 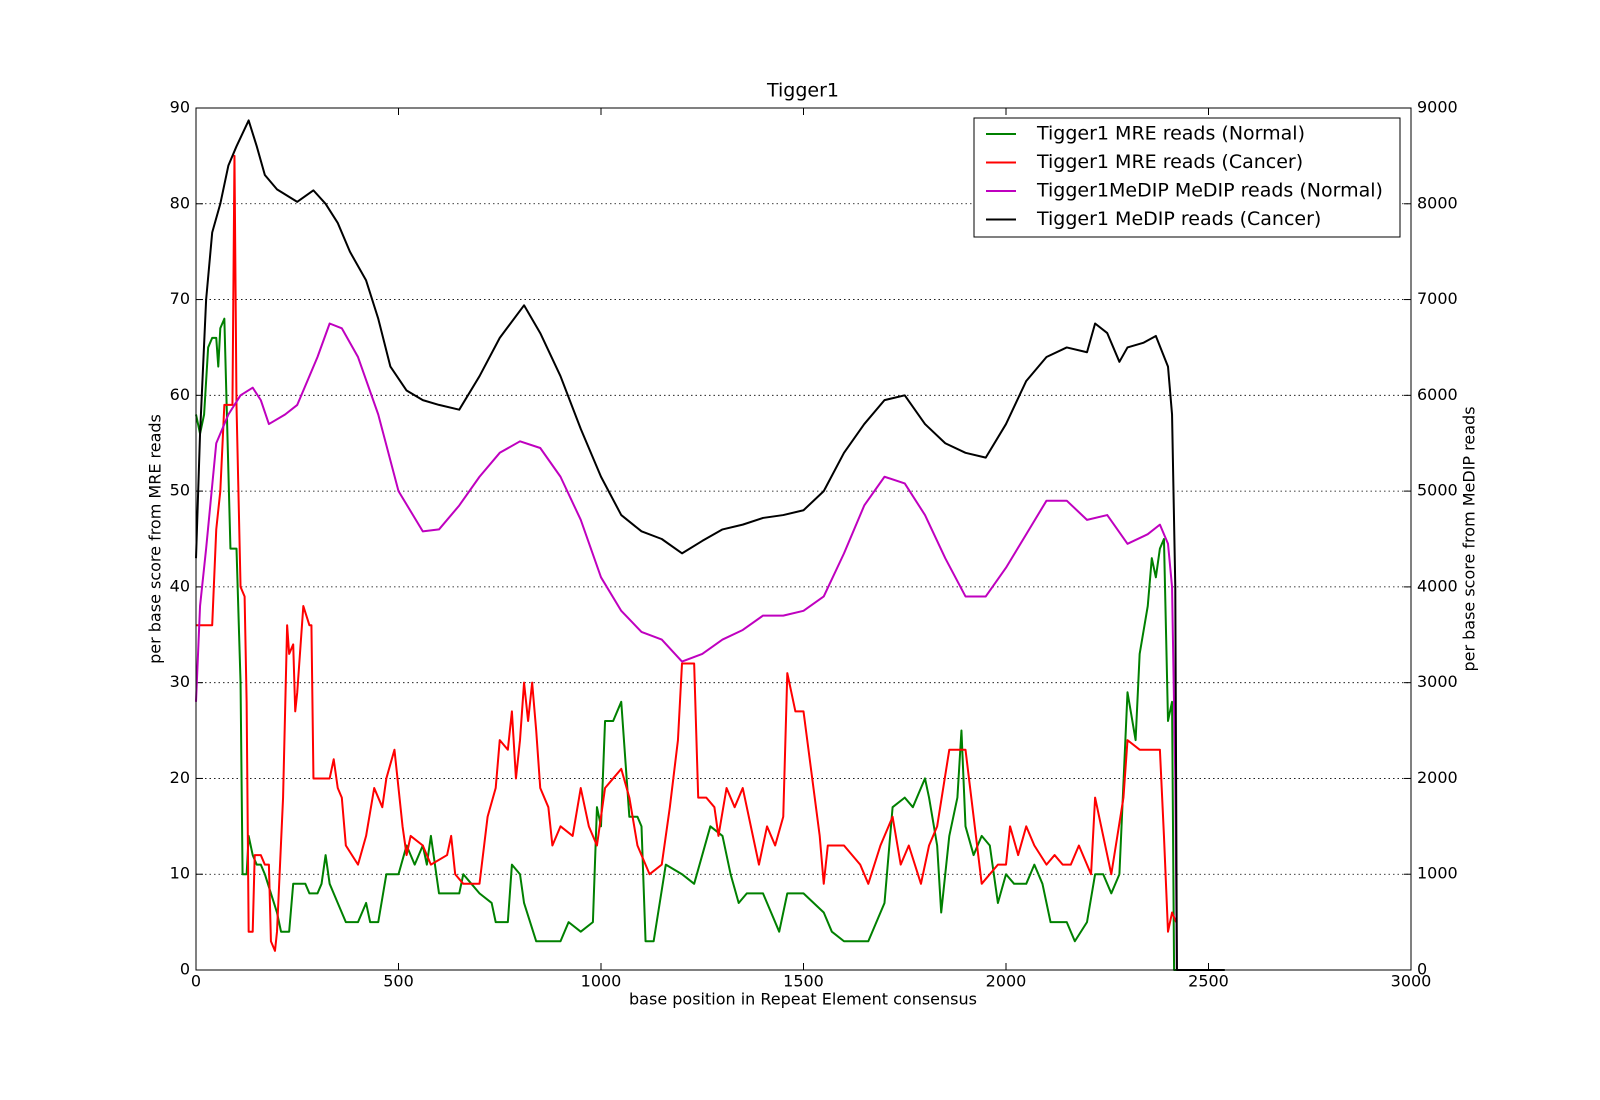 I want to click on y2-axis-label: per base score from MeDIP reads, so click(x=1469, y=538).